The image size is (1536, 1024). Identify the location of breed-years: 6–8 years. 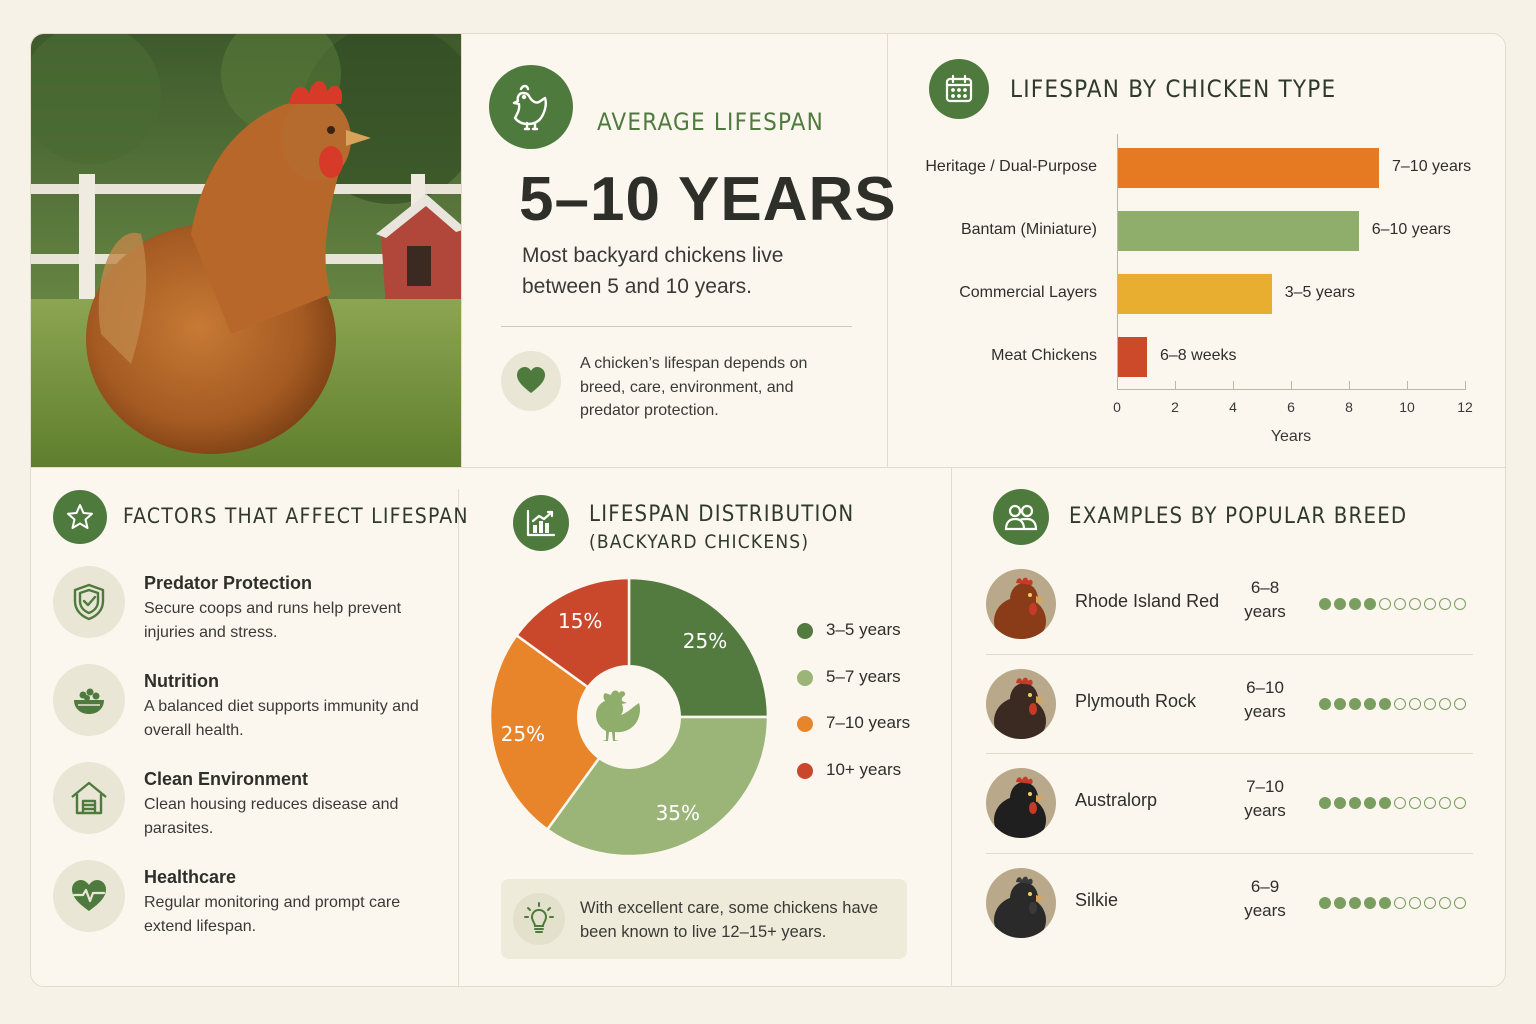
(1265, 599).